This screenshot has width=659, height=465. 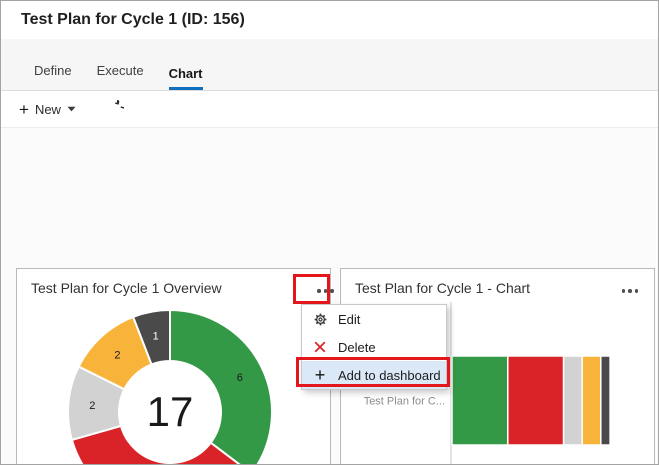 What do you see at coordinates (170, 411) in the screenshot?
I see `donut-center-total: 17` at bounding box center [170, 411].